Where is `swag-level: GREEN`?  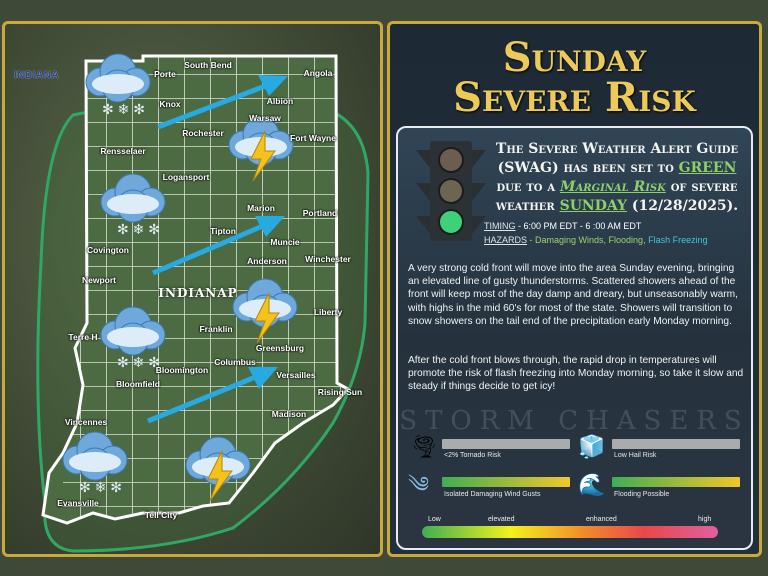
swag-level: GREEN is located at coordinates (707, 168).